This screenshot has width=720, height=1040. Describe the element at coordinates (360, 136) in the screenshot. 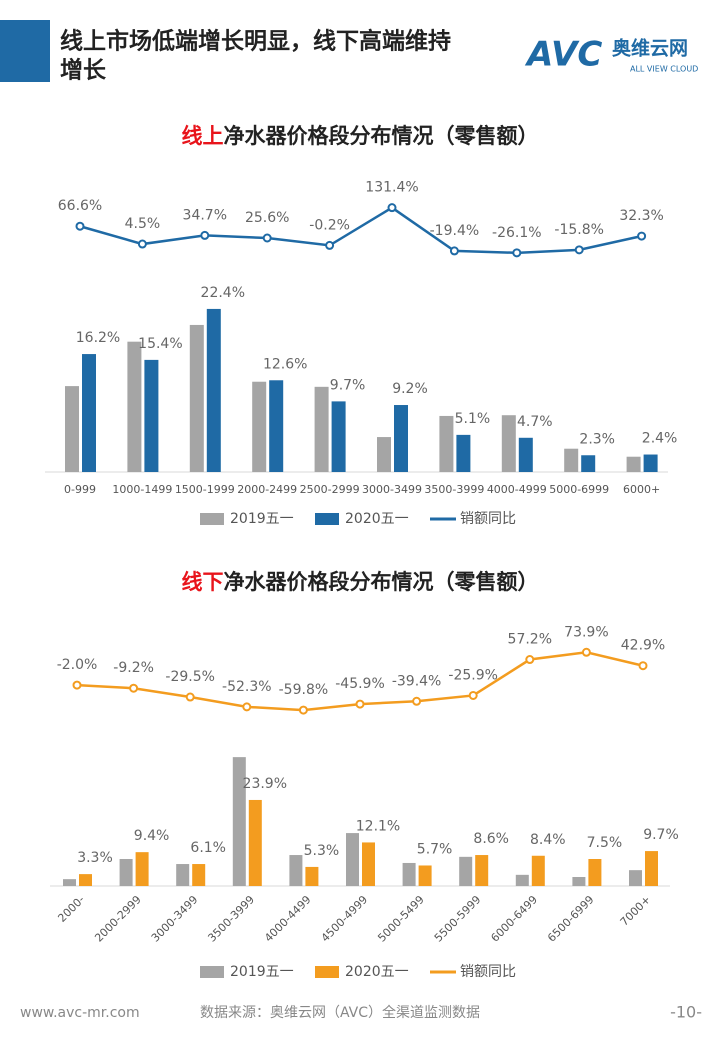

I see `chart-title: 线上净水器价格段分布情况（零售额）` at that location.